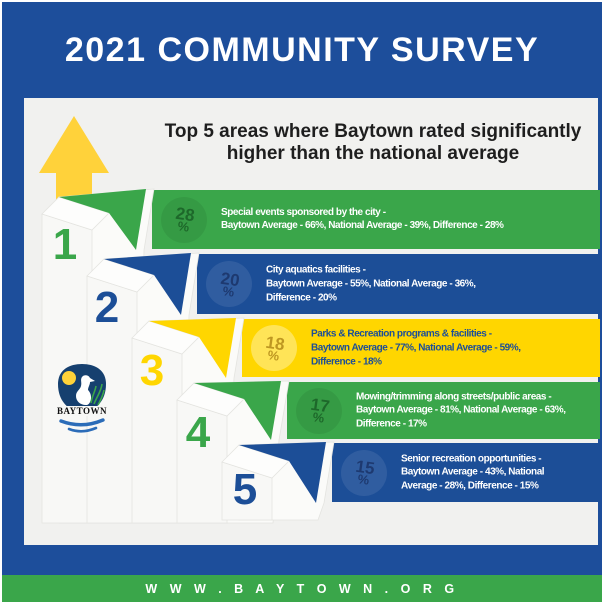 Image resolution: width=604 pixels, height=604 pixels. I want to click on percent-badge-text: 20 %, so click(229, 283).